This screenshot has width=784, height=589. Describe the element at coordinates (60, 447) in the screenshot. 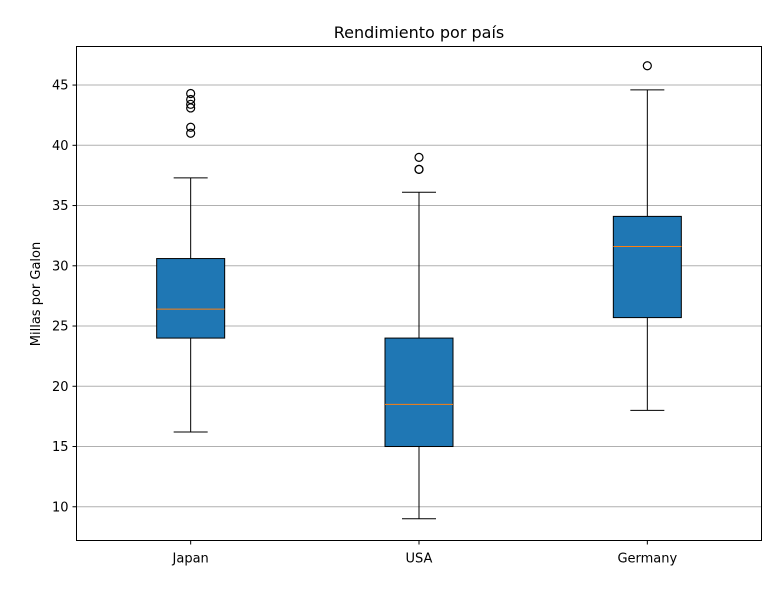

I see `y-tick-label: 15` at that location.